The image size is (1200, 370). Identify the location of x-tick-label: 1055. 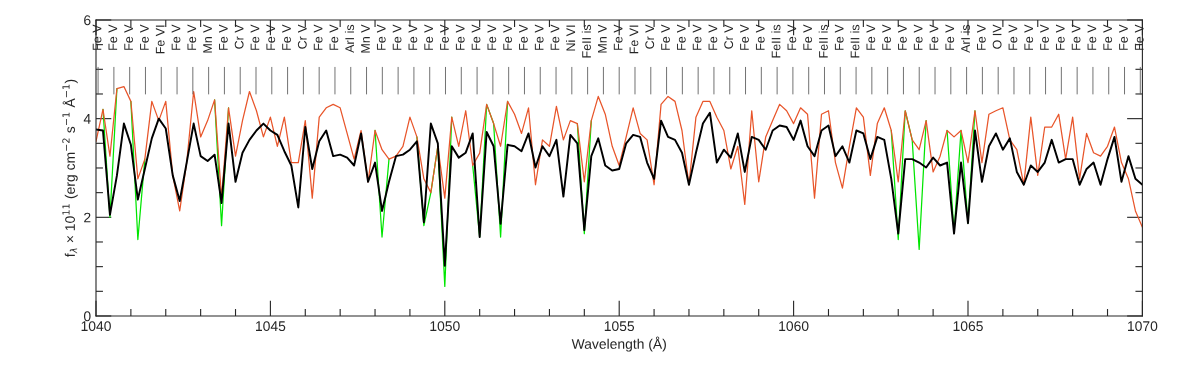
(619, 326).